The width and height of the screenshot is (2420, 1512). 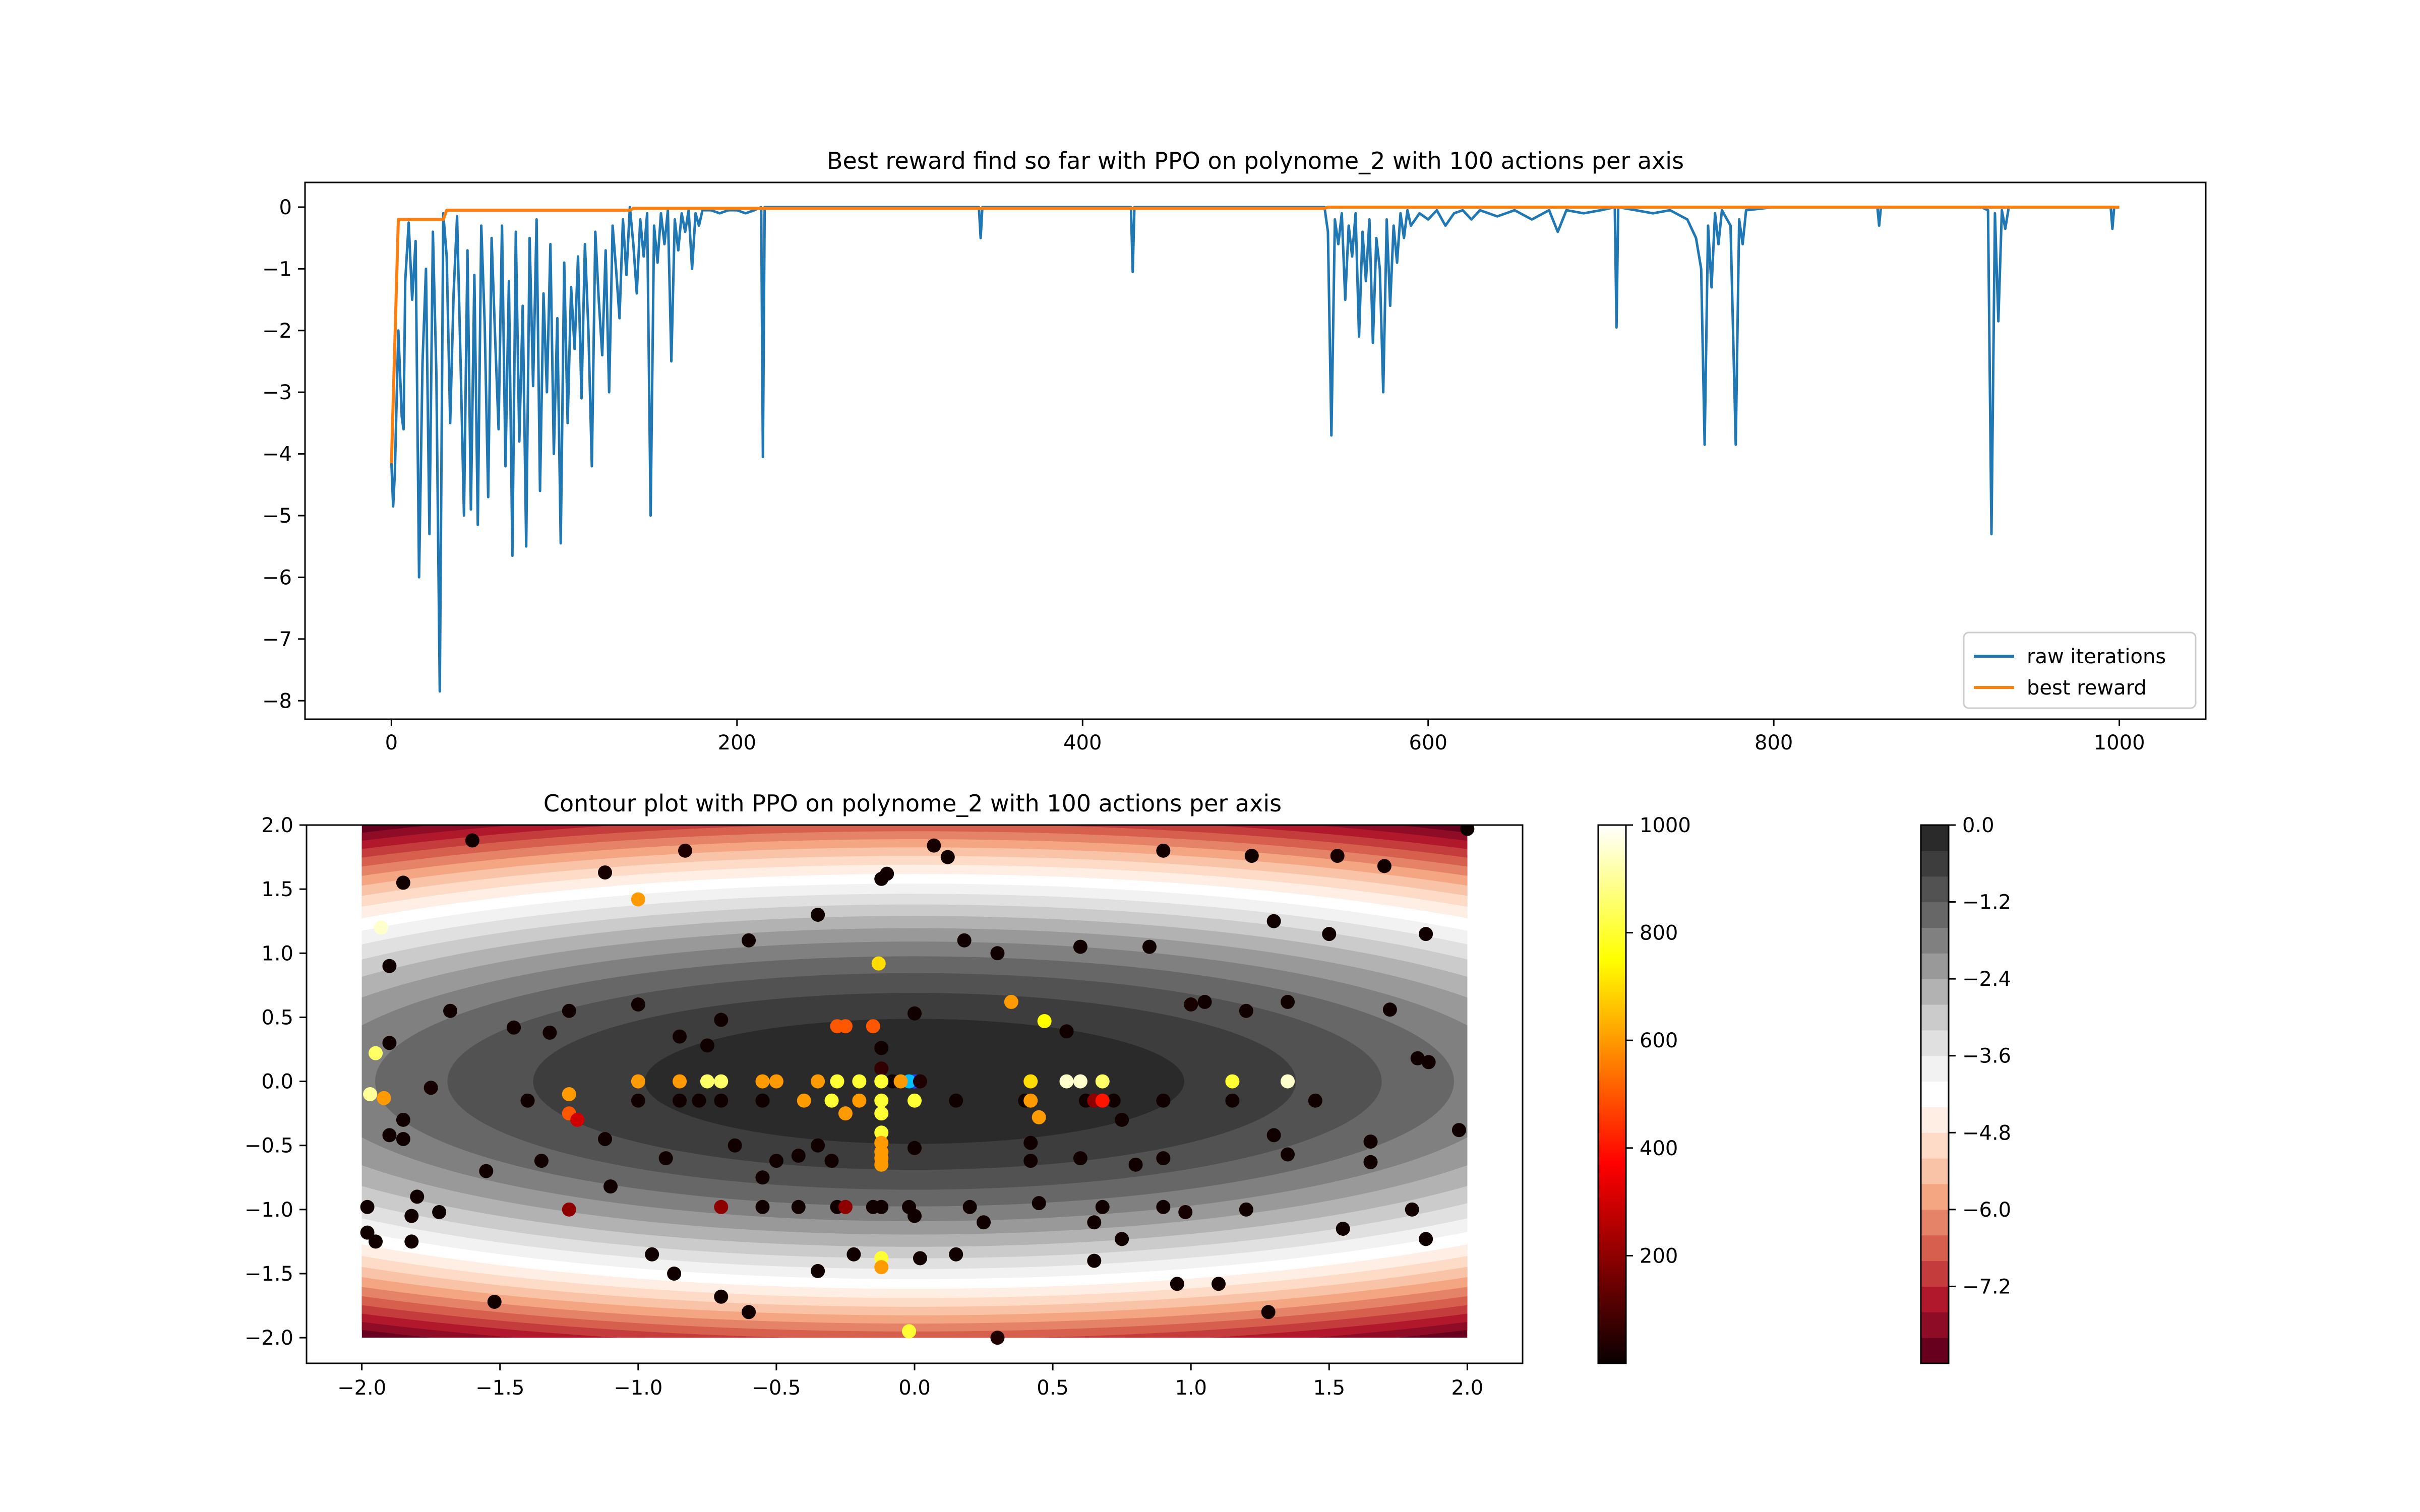 I want to click on y-tick-label: 2.0, so click(x=277, y=826).